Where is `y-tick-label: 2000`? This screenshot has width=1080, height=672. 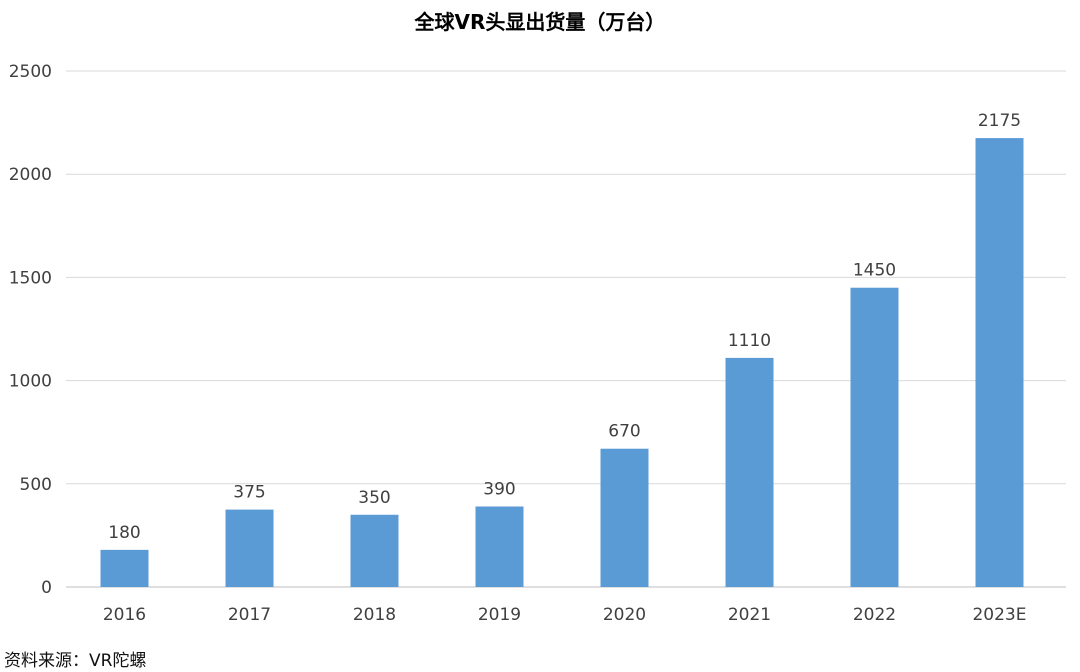
y-tick-label: 2000 is located at coordinates (30, 175).